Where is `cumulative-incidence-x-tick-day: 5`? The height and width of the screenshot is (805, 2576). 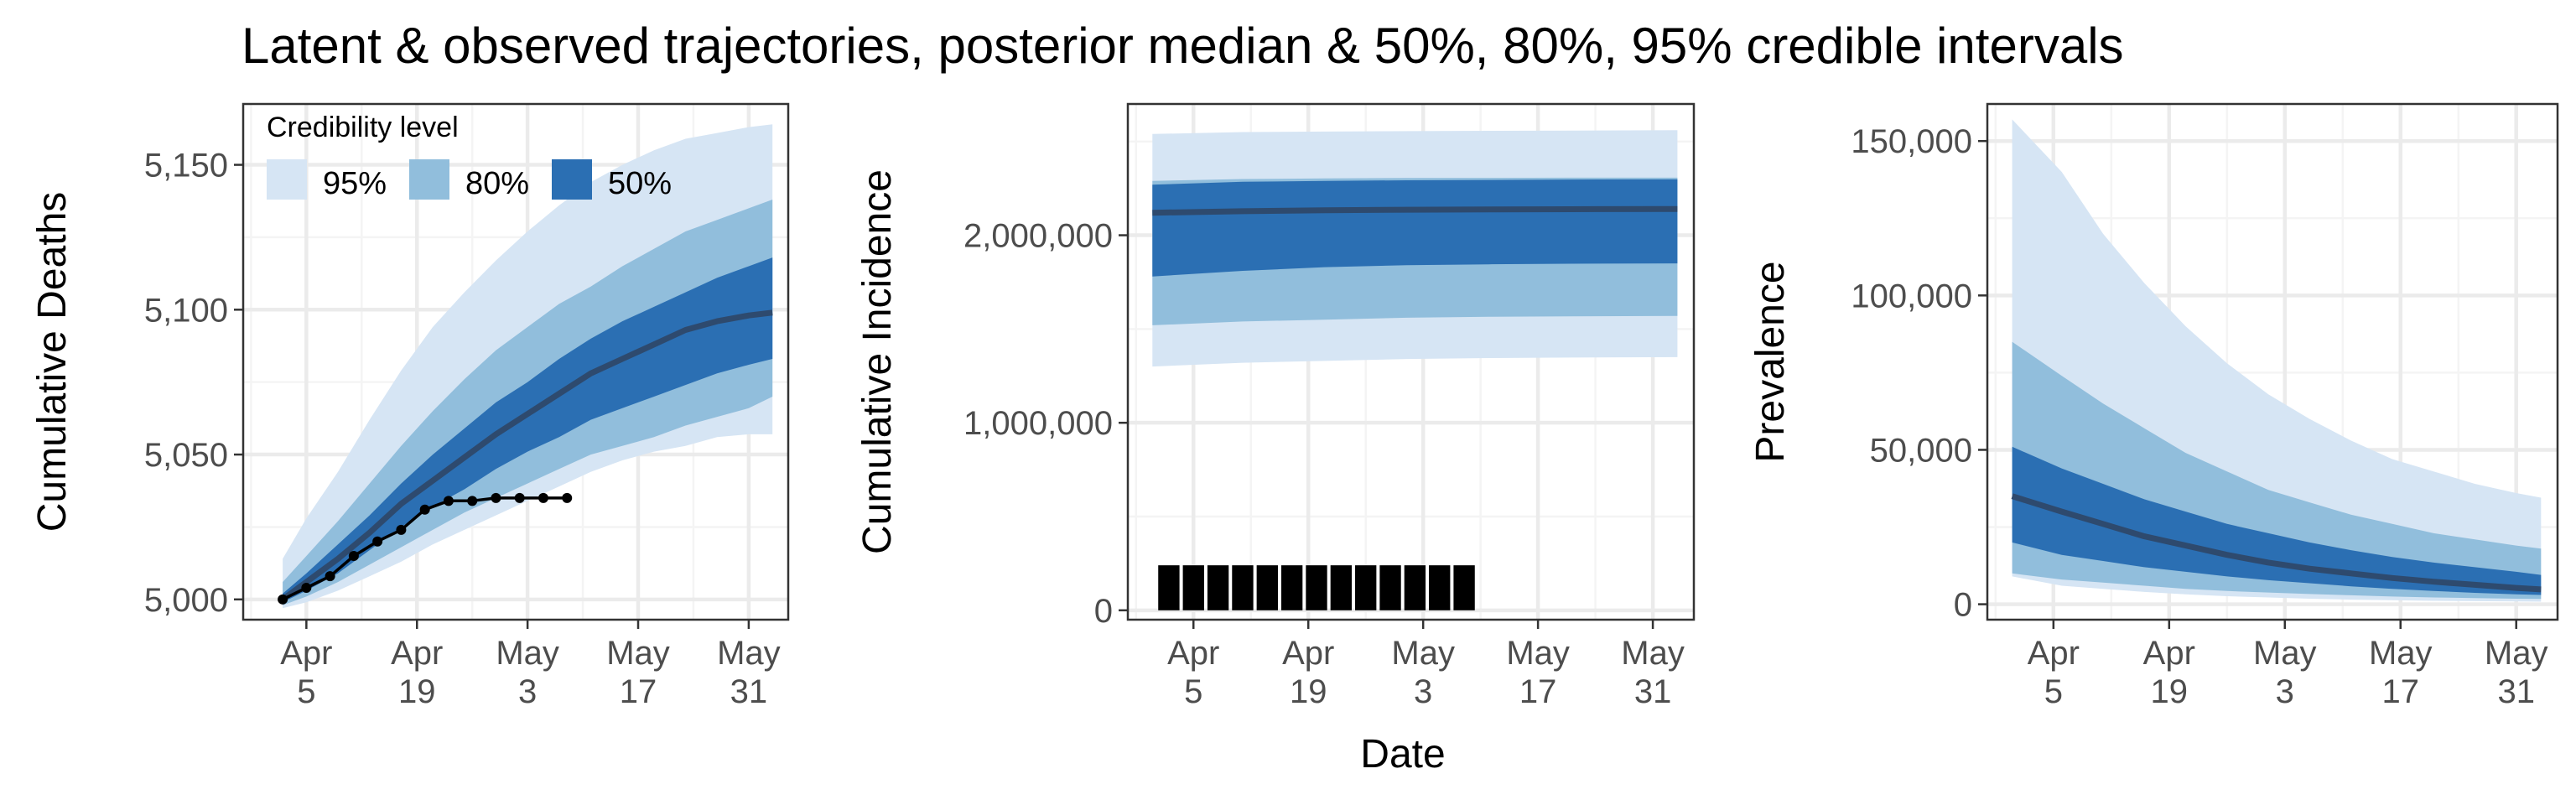 cumulative-incidence-x-tick-day: 5 is located at coordinates (1193, 691).